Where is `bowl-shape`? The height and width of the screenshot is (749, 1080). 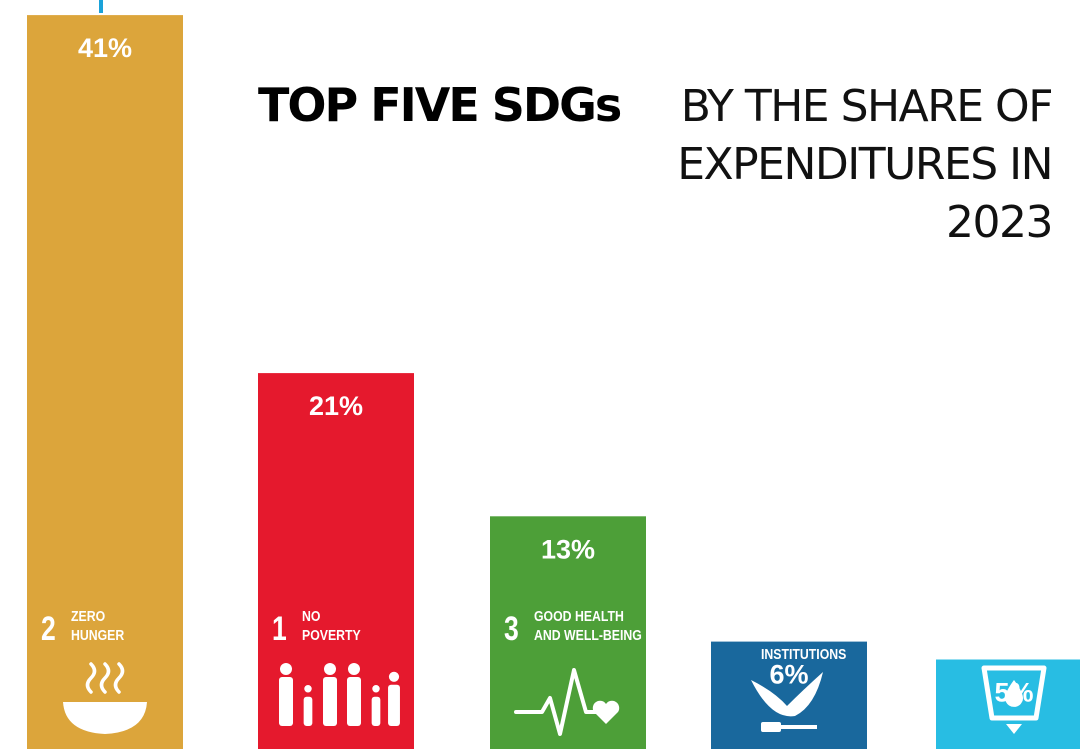 bowl-shape is located at coordinates (105, 718).